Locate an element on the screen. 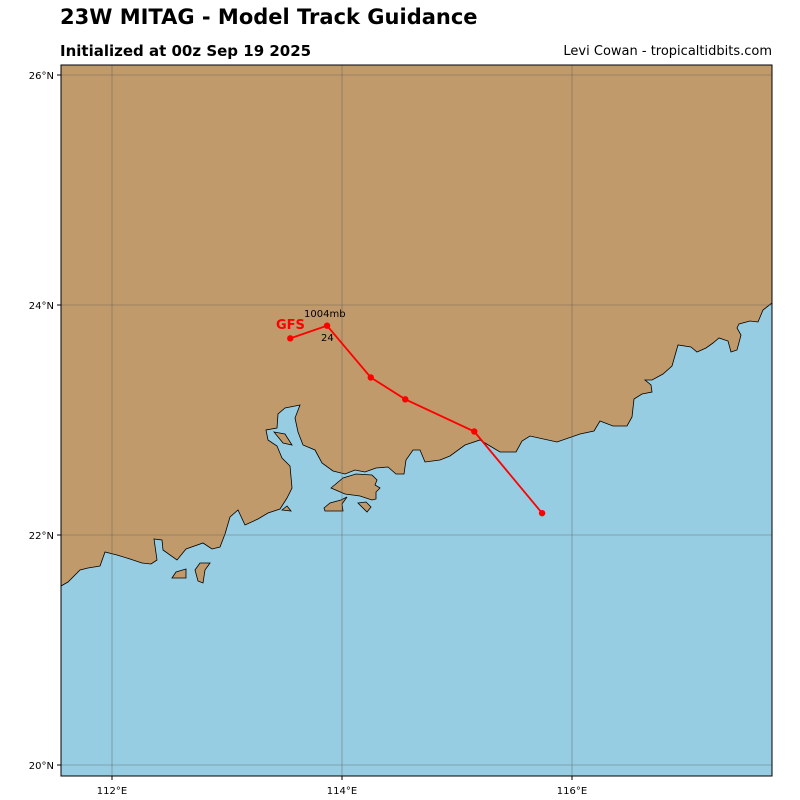 This screenshot has height=800, width=800. lat-tick-label: 22°N is located at coordinates (41, 536).